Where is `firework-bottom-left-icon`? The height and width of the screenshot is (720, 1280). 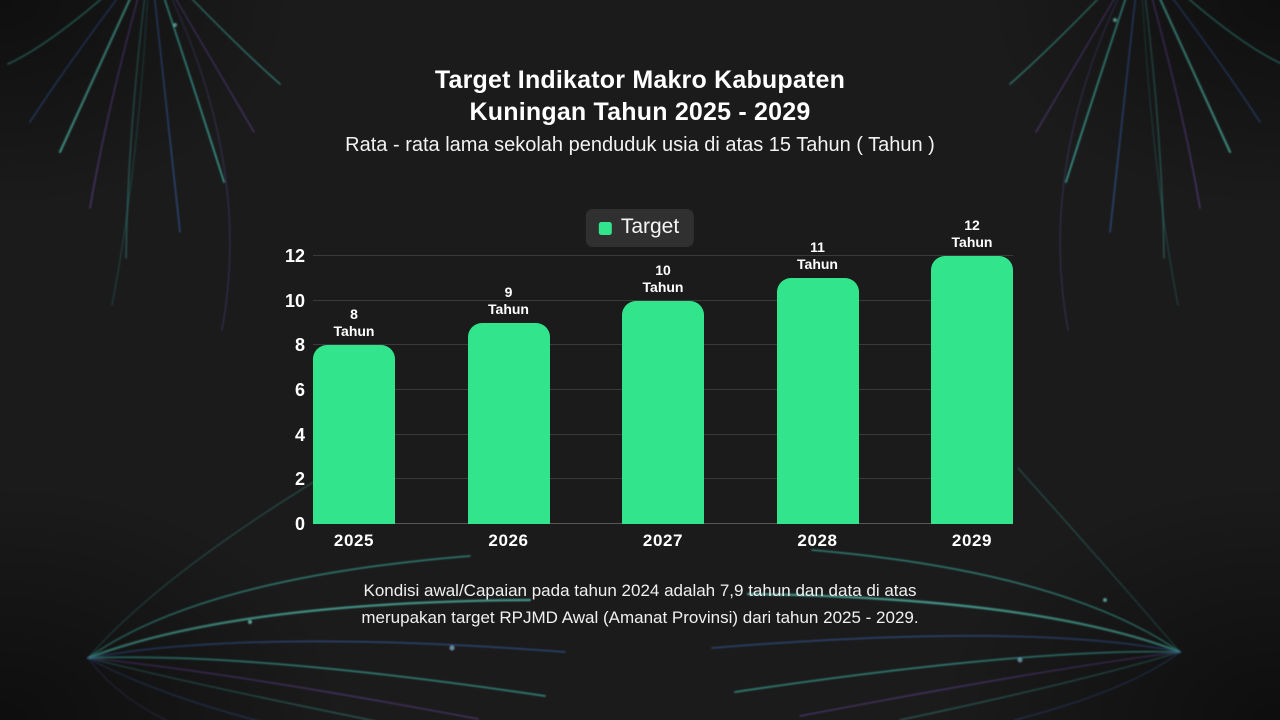 firework-bottom-left-icon is located at coordinates (326, 595).